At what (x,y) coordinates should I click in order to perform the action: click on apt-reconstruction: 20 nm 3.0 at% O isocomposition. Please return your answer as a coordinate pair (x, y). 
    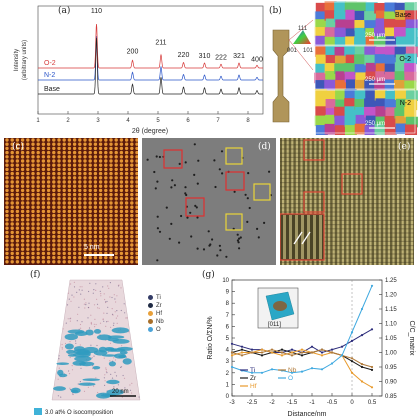
    Looking at the image, I should click on (87, 347).